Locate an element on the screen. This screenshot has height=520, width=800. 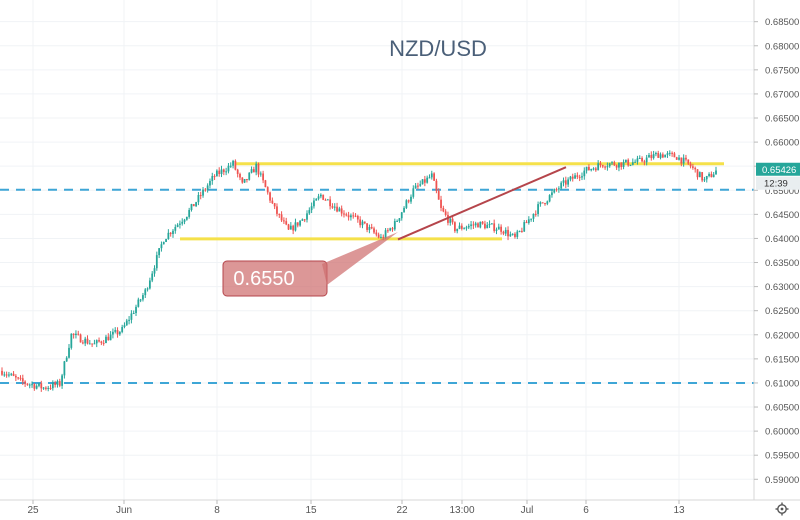
y-tick-label: 0.59500 is located at coordinates (782, 456).